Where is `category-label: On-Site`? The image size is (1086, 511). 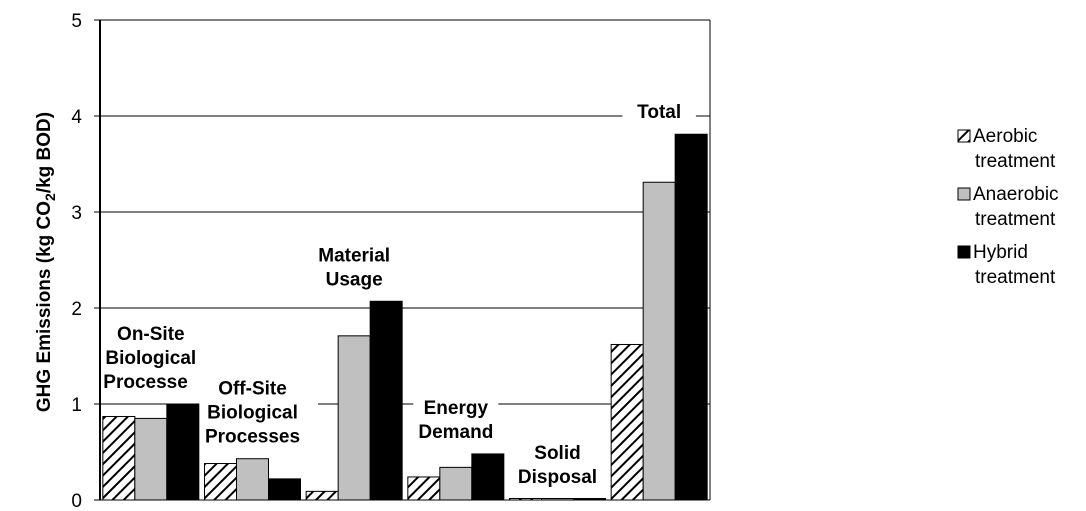
category-label: On-Site is located at coordinates (151, 334).